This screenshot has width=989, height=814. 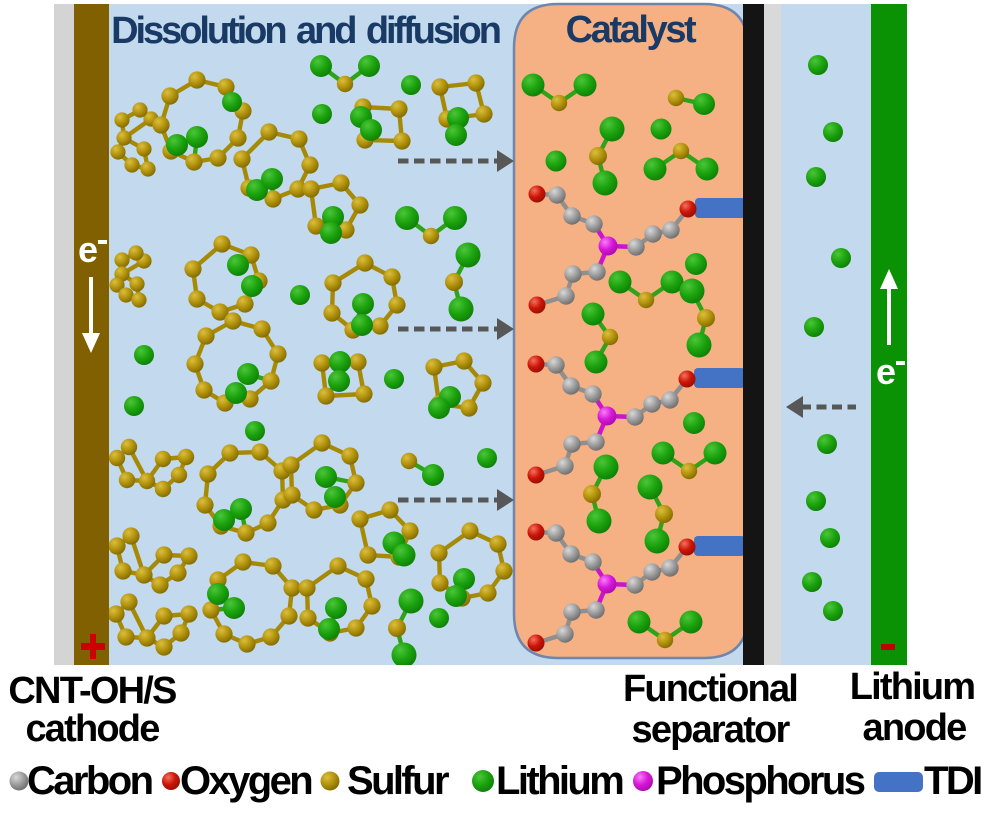 I want to click on svg-text: Oxygen, so click(x=245, y=781).